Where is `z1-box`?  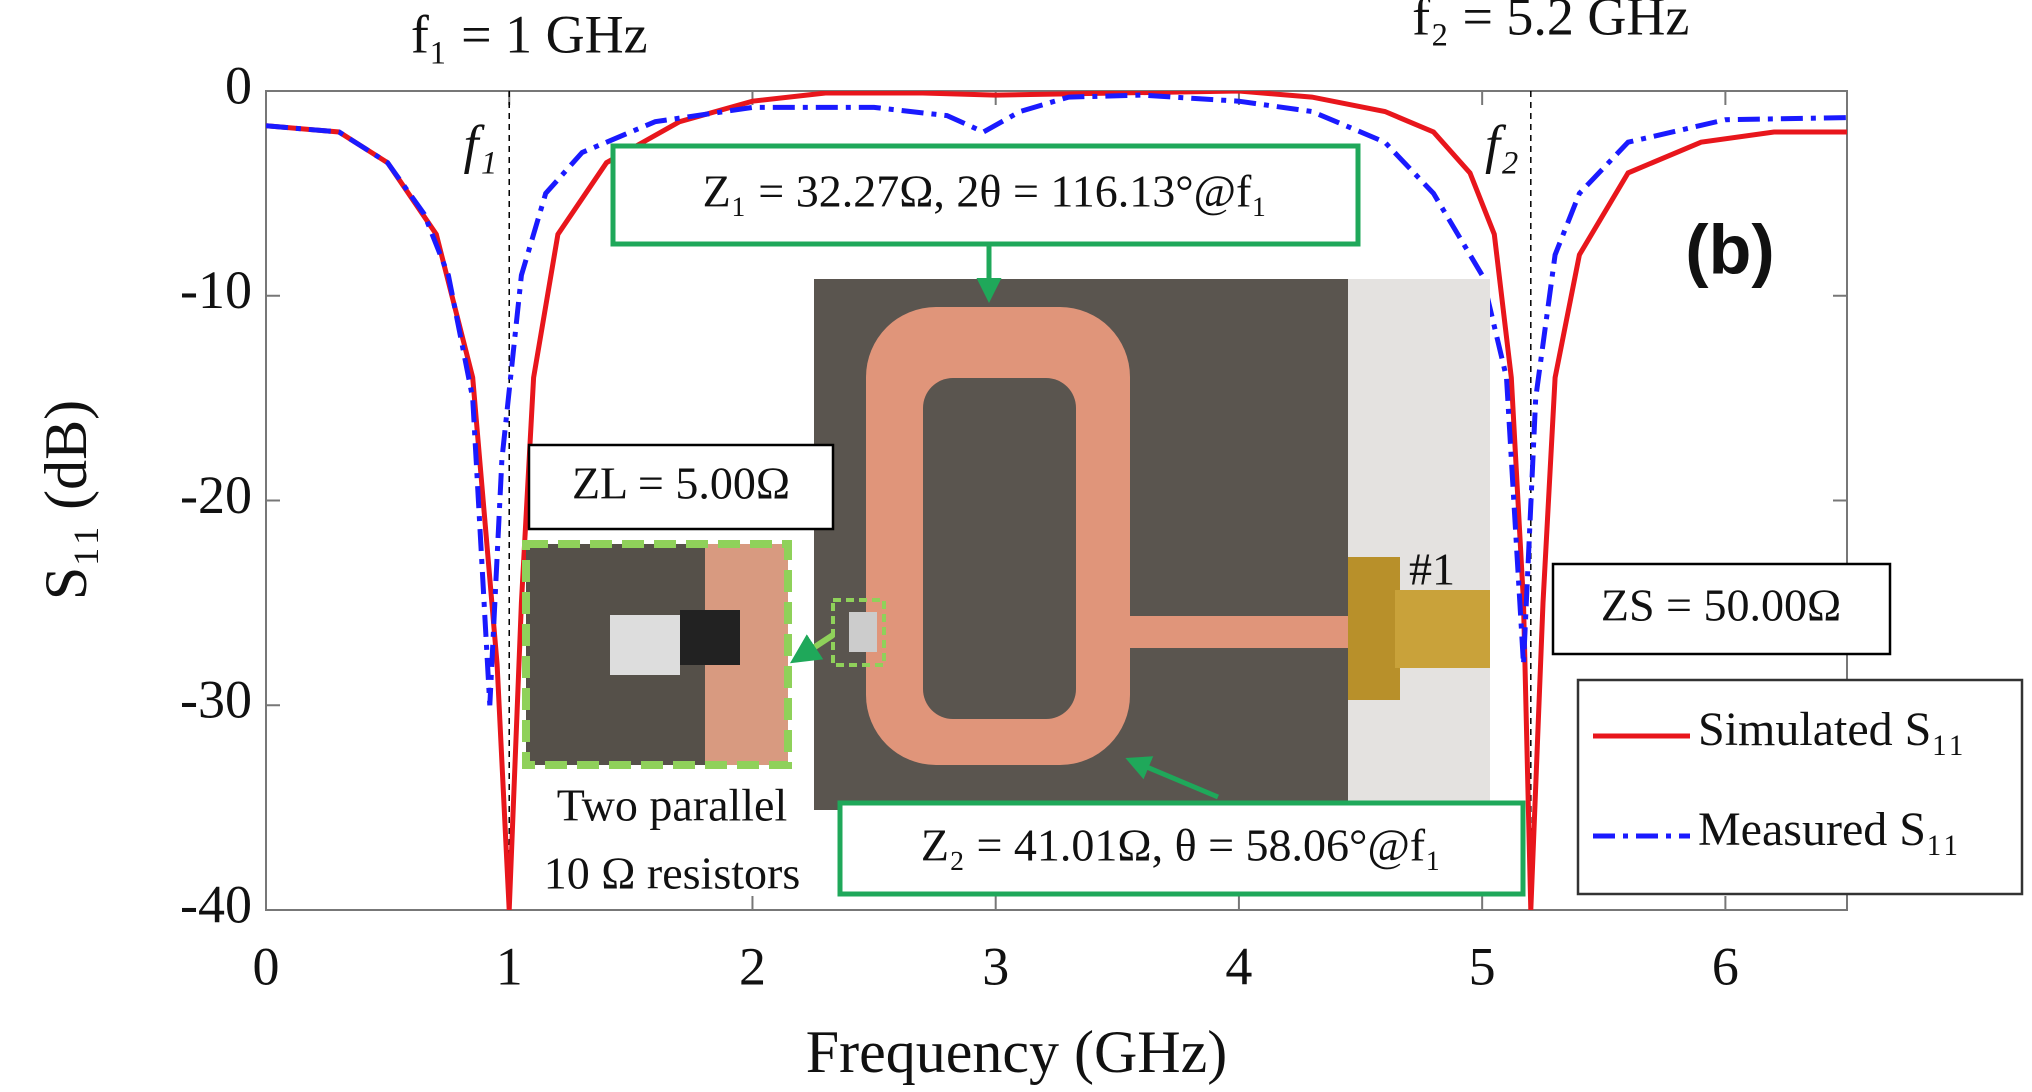 z1-box is located at coordinates (985, 195).